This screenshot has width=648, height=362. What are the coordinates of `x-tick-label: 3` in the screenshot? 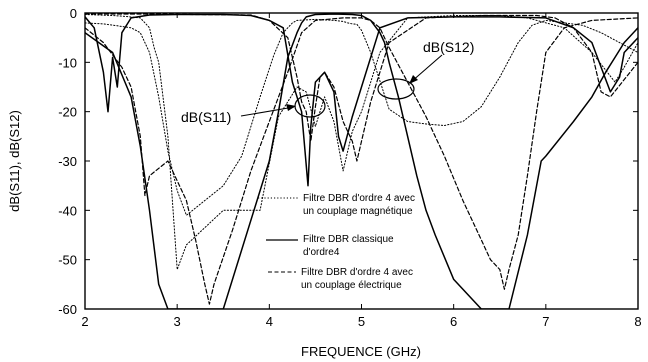 It's located at (177, 321).